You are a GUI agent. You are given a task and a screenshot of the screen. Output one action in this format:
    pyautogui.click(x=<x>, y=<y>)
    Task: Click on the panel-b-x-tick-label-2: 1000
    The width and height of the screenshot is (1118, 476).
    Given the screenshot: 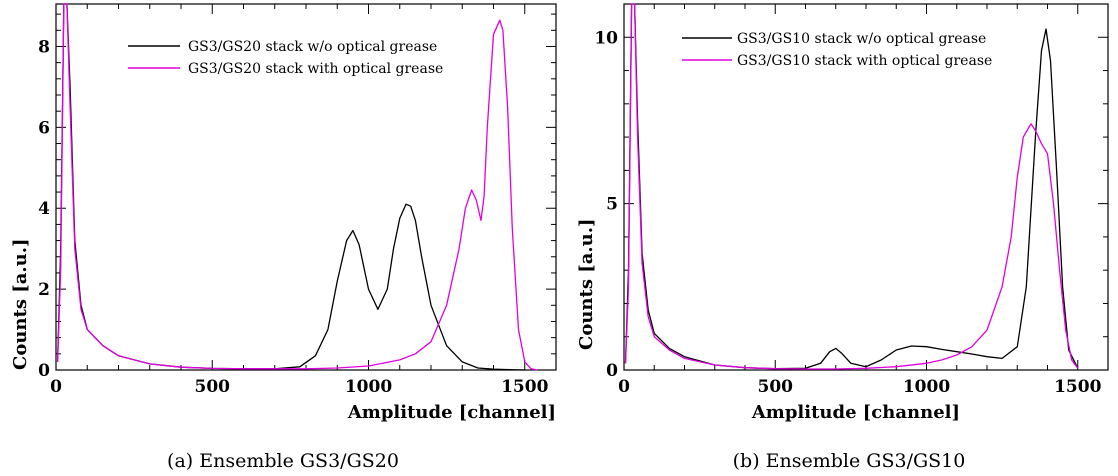 What is the action you would take?
    pyautogui.click(x=926, y=387)
    